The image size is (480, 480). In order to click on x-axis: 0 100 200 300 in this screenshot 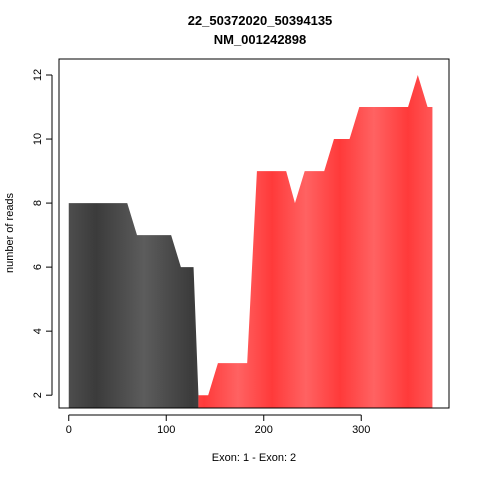, I will do `click(218, 425)`.